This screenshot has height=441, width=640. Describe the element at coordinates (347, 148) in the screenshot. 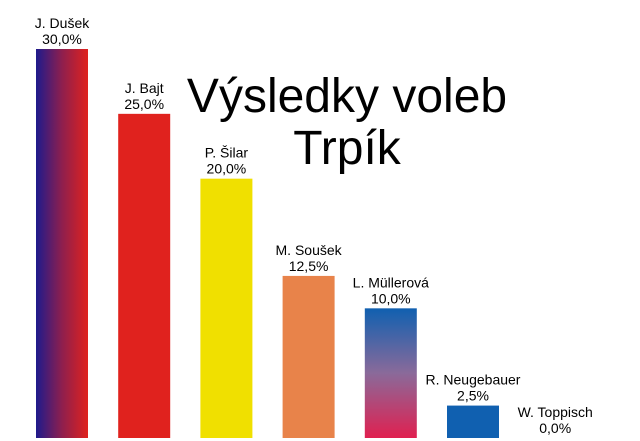

I see `chart-title-line-2: Trpík` at that location.